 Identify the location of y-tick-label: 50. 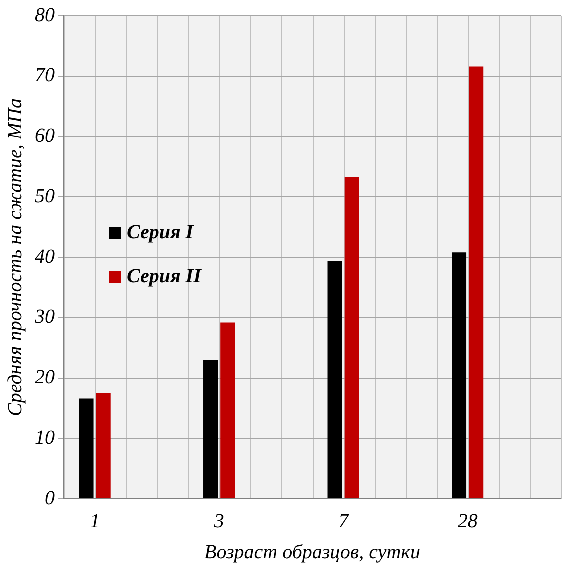
(45, 196).